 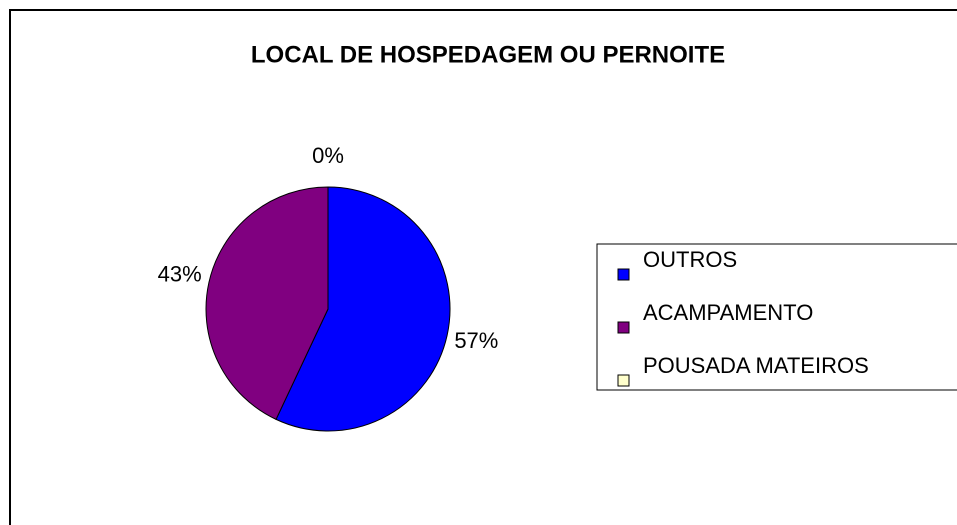 I want to click on legend-box, so click(x=776, y=317).